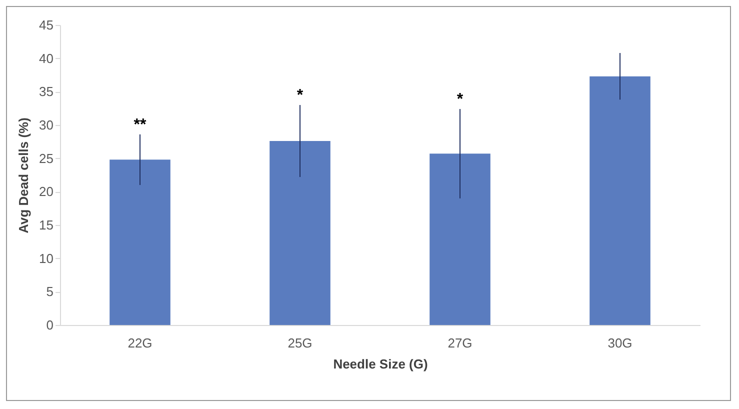 Image resolution: width=739 pixels, height=409 pixels. What do you see at coordinates (380, 364) in the screenshot?
I see `x-axis-title: Needle Size (G)` at bounding box center [380, 364].